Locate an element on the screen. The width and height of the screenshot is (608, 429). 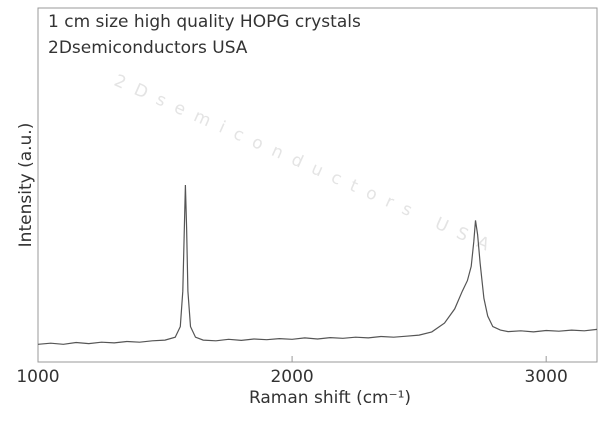
x-tick-label: 3000 is located at coordinates (546, 377).